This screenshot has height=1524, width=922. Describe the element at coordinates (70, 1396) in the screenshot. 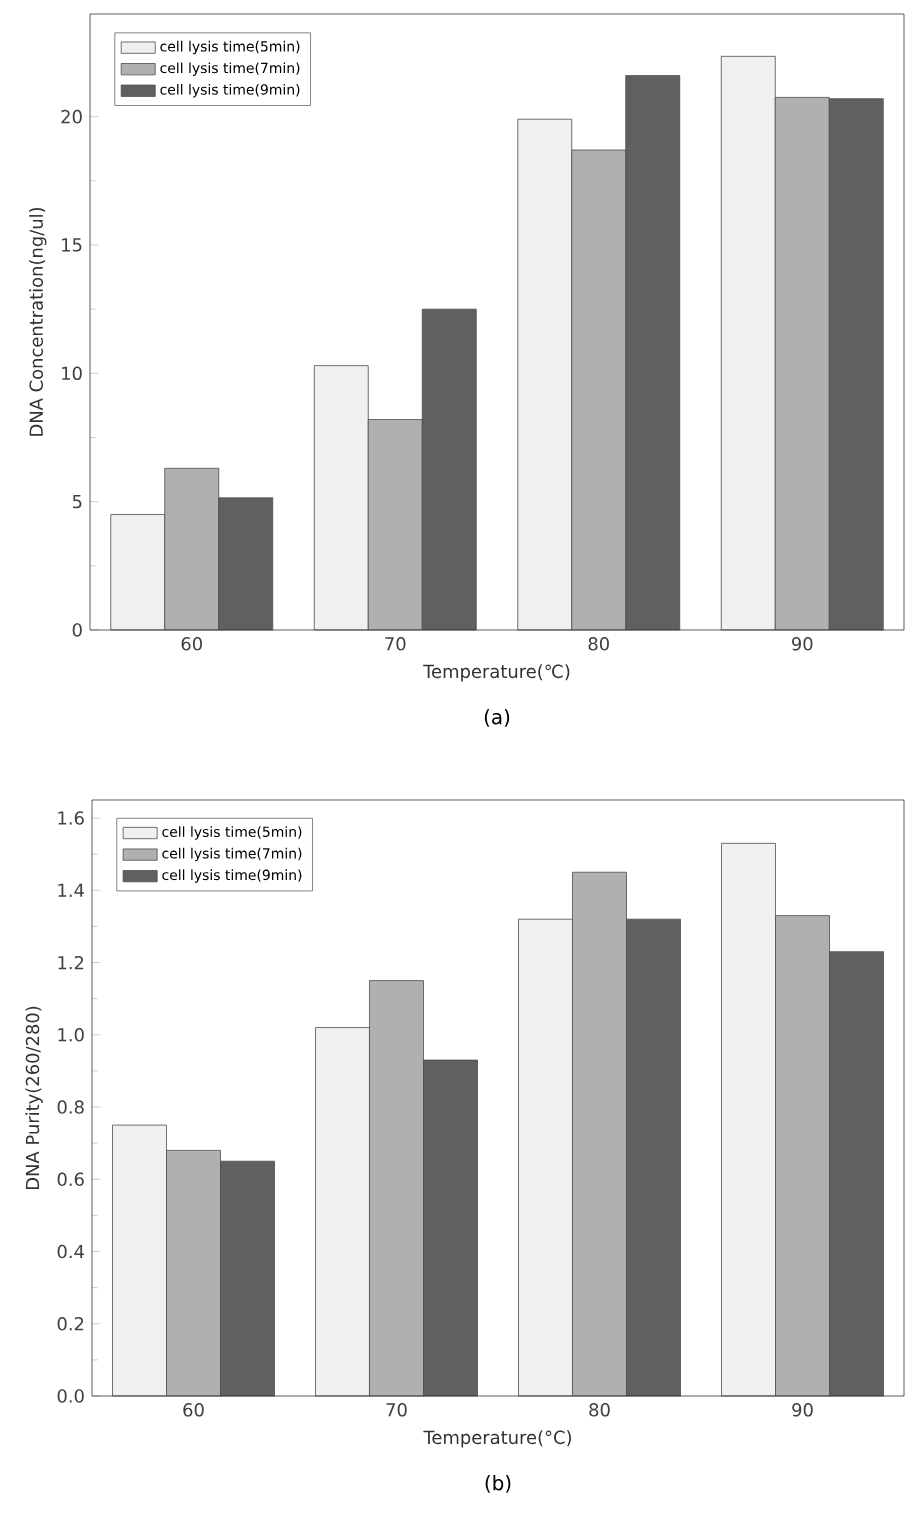

I see `y-tick-label: 0.0` at that location.